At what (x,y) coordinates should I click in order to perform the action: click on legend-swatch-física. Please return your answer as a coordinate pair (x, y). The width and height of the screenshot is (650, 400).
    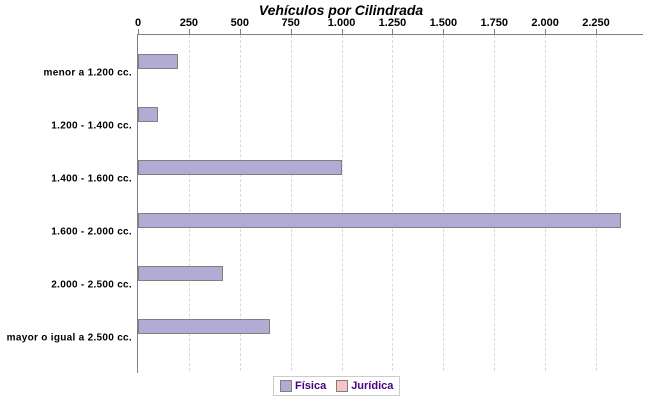
    Looking at the image, I should click on (286, 386).